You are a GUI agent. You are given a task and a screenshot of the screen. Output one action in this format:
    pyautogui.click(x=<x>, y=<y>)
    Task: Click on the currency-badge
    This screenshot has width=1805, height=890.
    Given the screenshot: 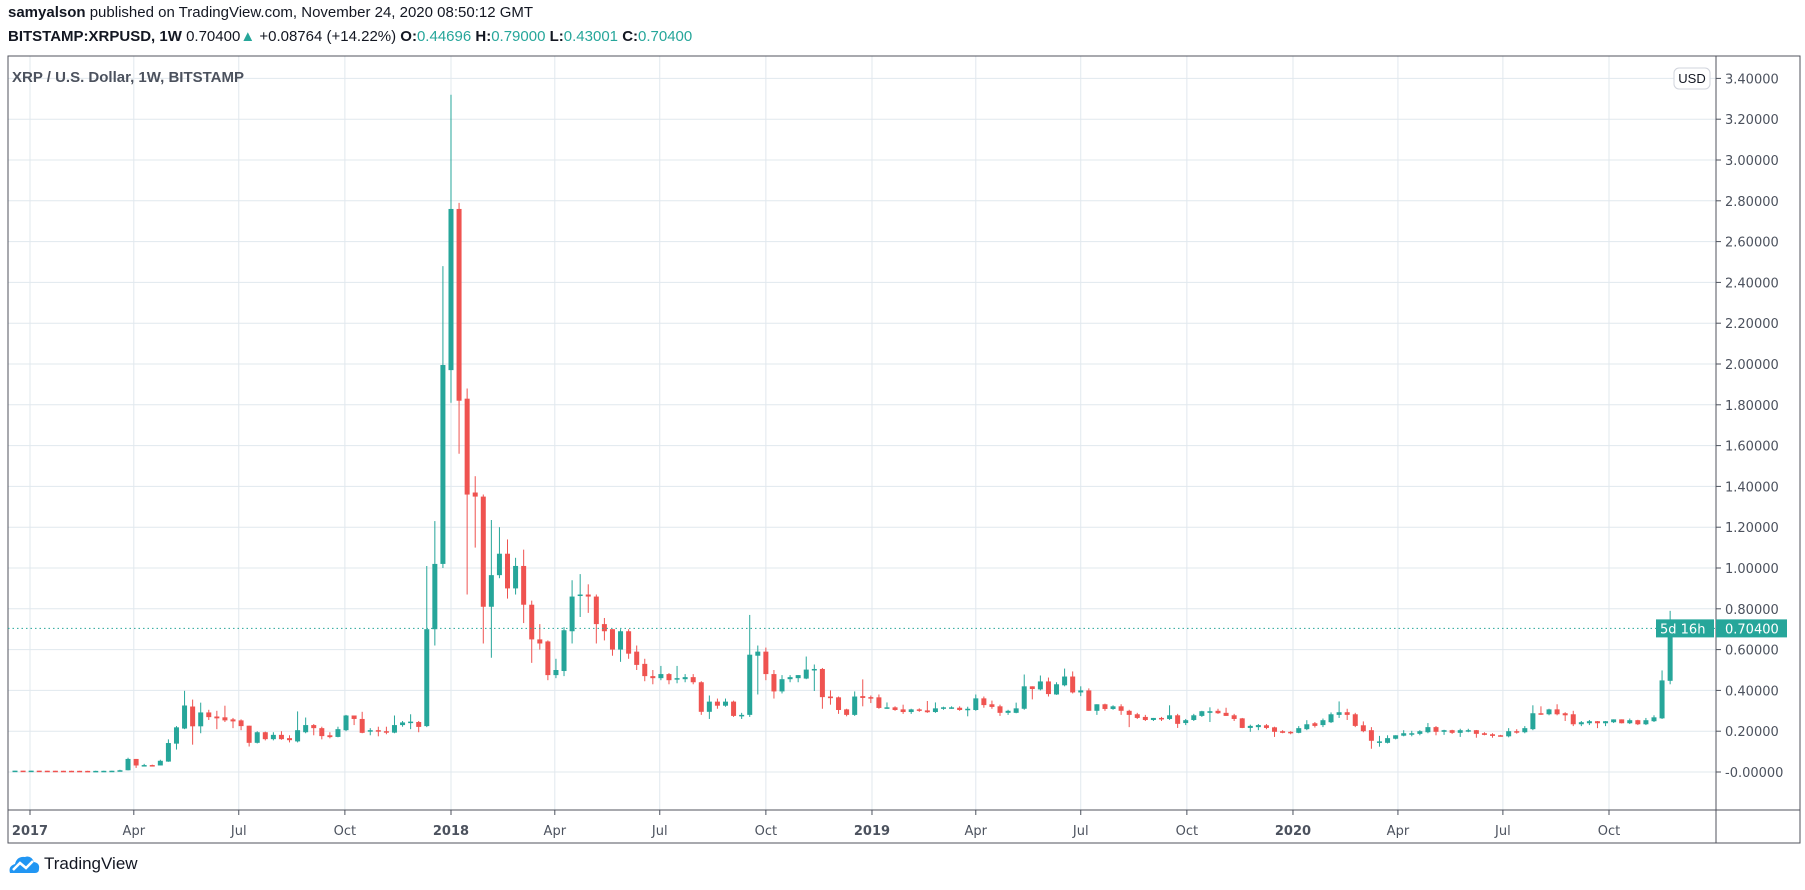 What is the action you would take?
    pyautogui.click(x=1692, y=78)
    